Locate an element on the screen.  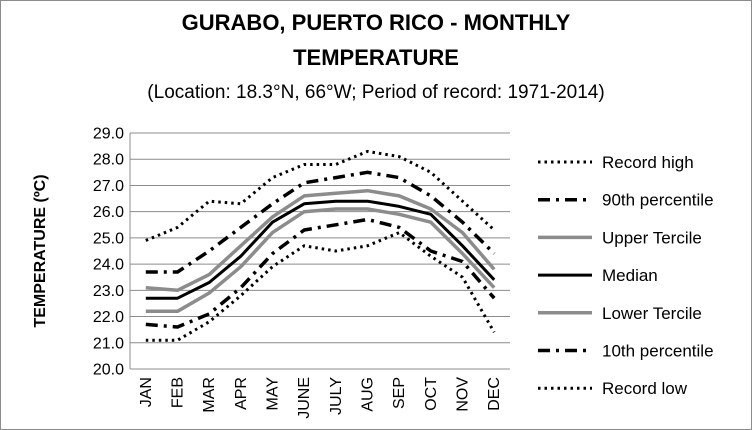
y-tick-label: 20.0 is located at coordinates (108, 370).